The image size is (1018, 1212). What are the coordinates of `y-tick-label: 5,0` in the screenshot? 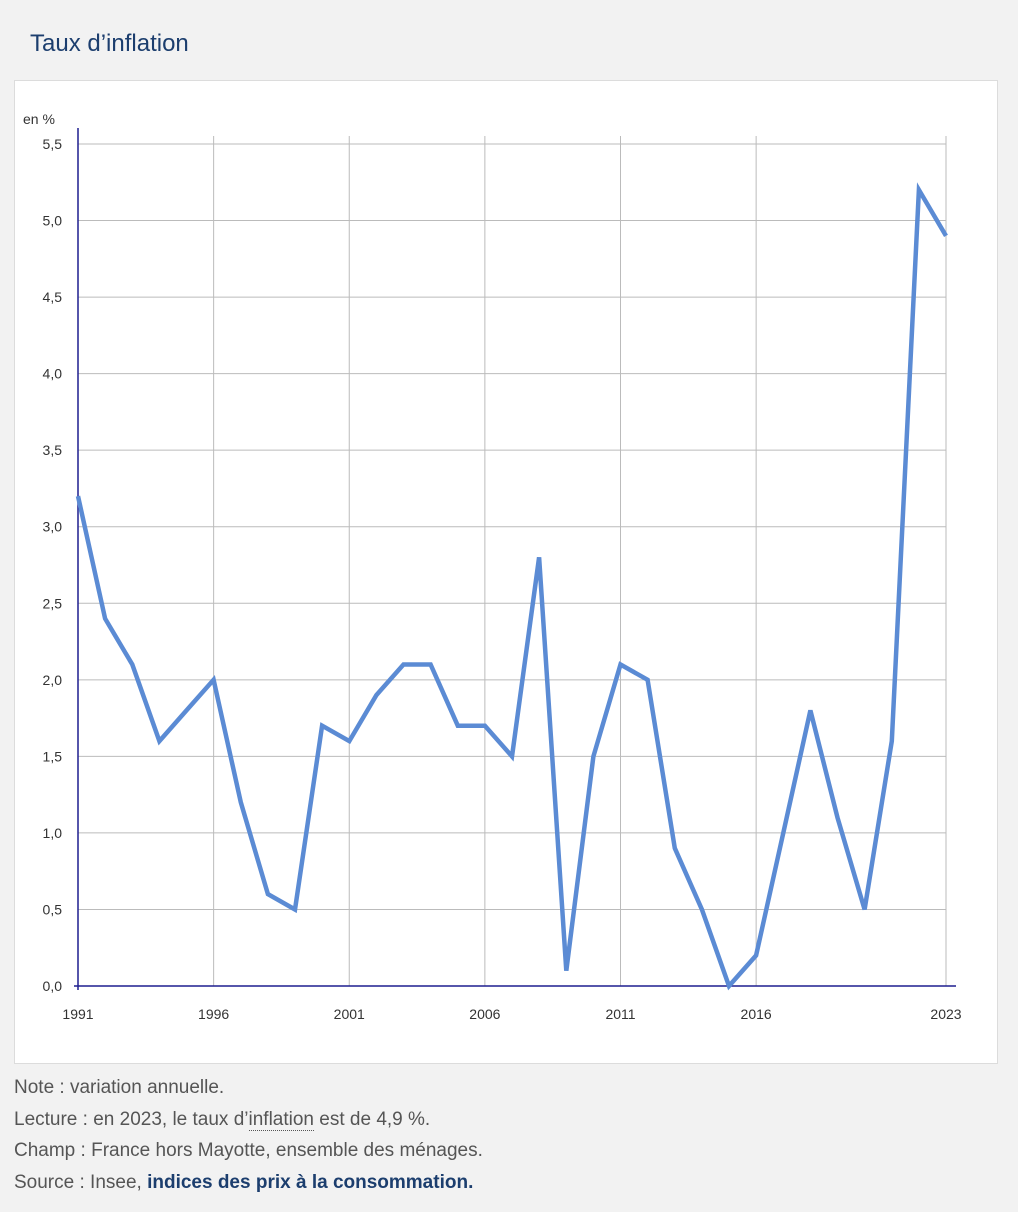 It's located at (53, 221).